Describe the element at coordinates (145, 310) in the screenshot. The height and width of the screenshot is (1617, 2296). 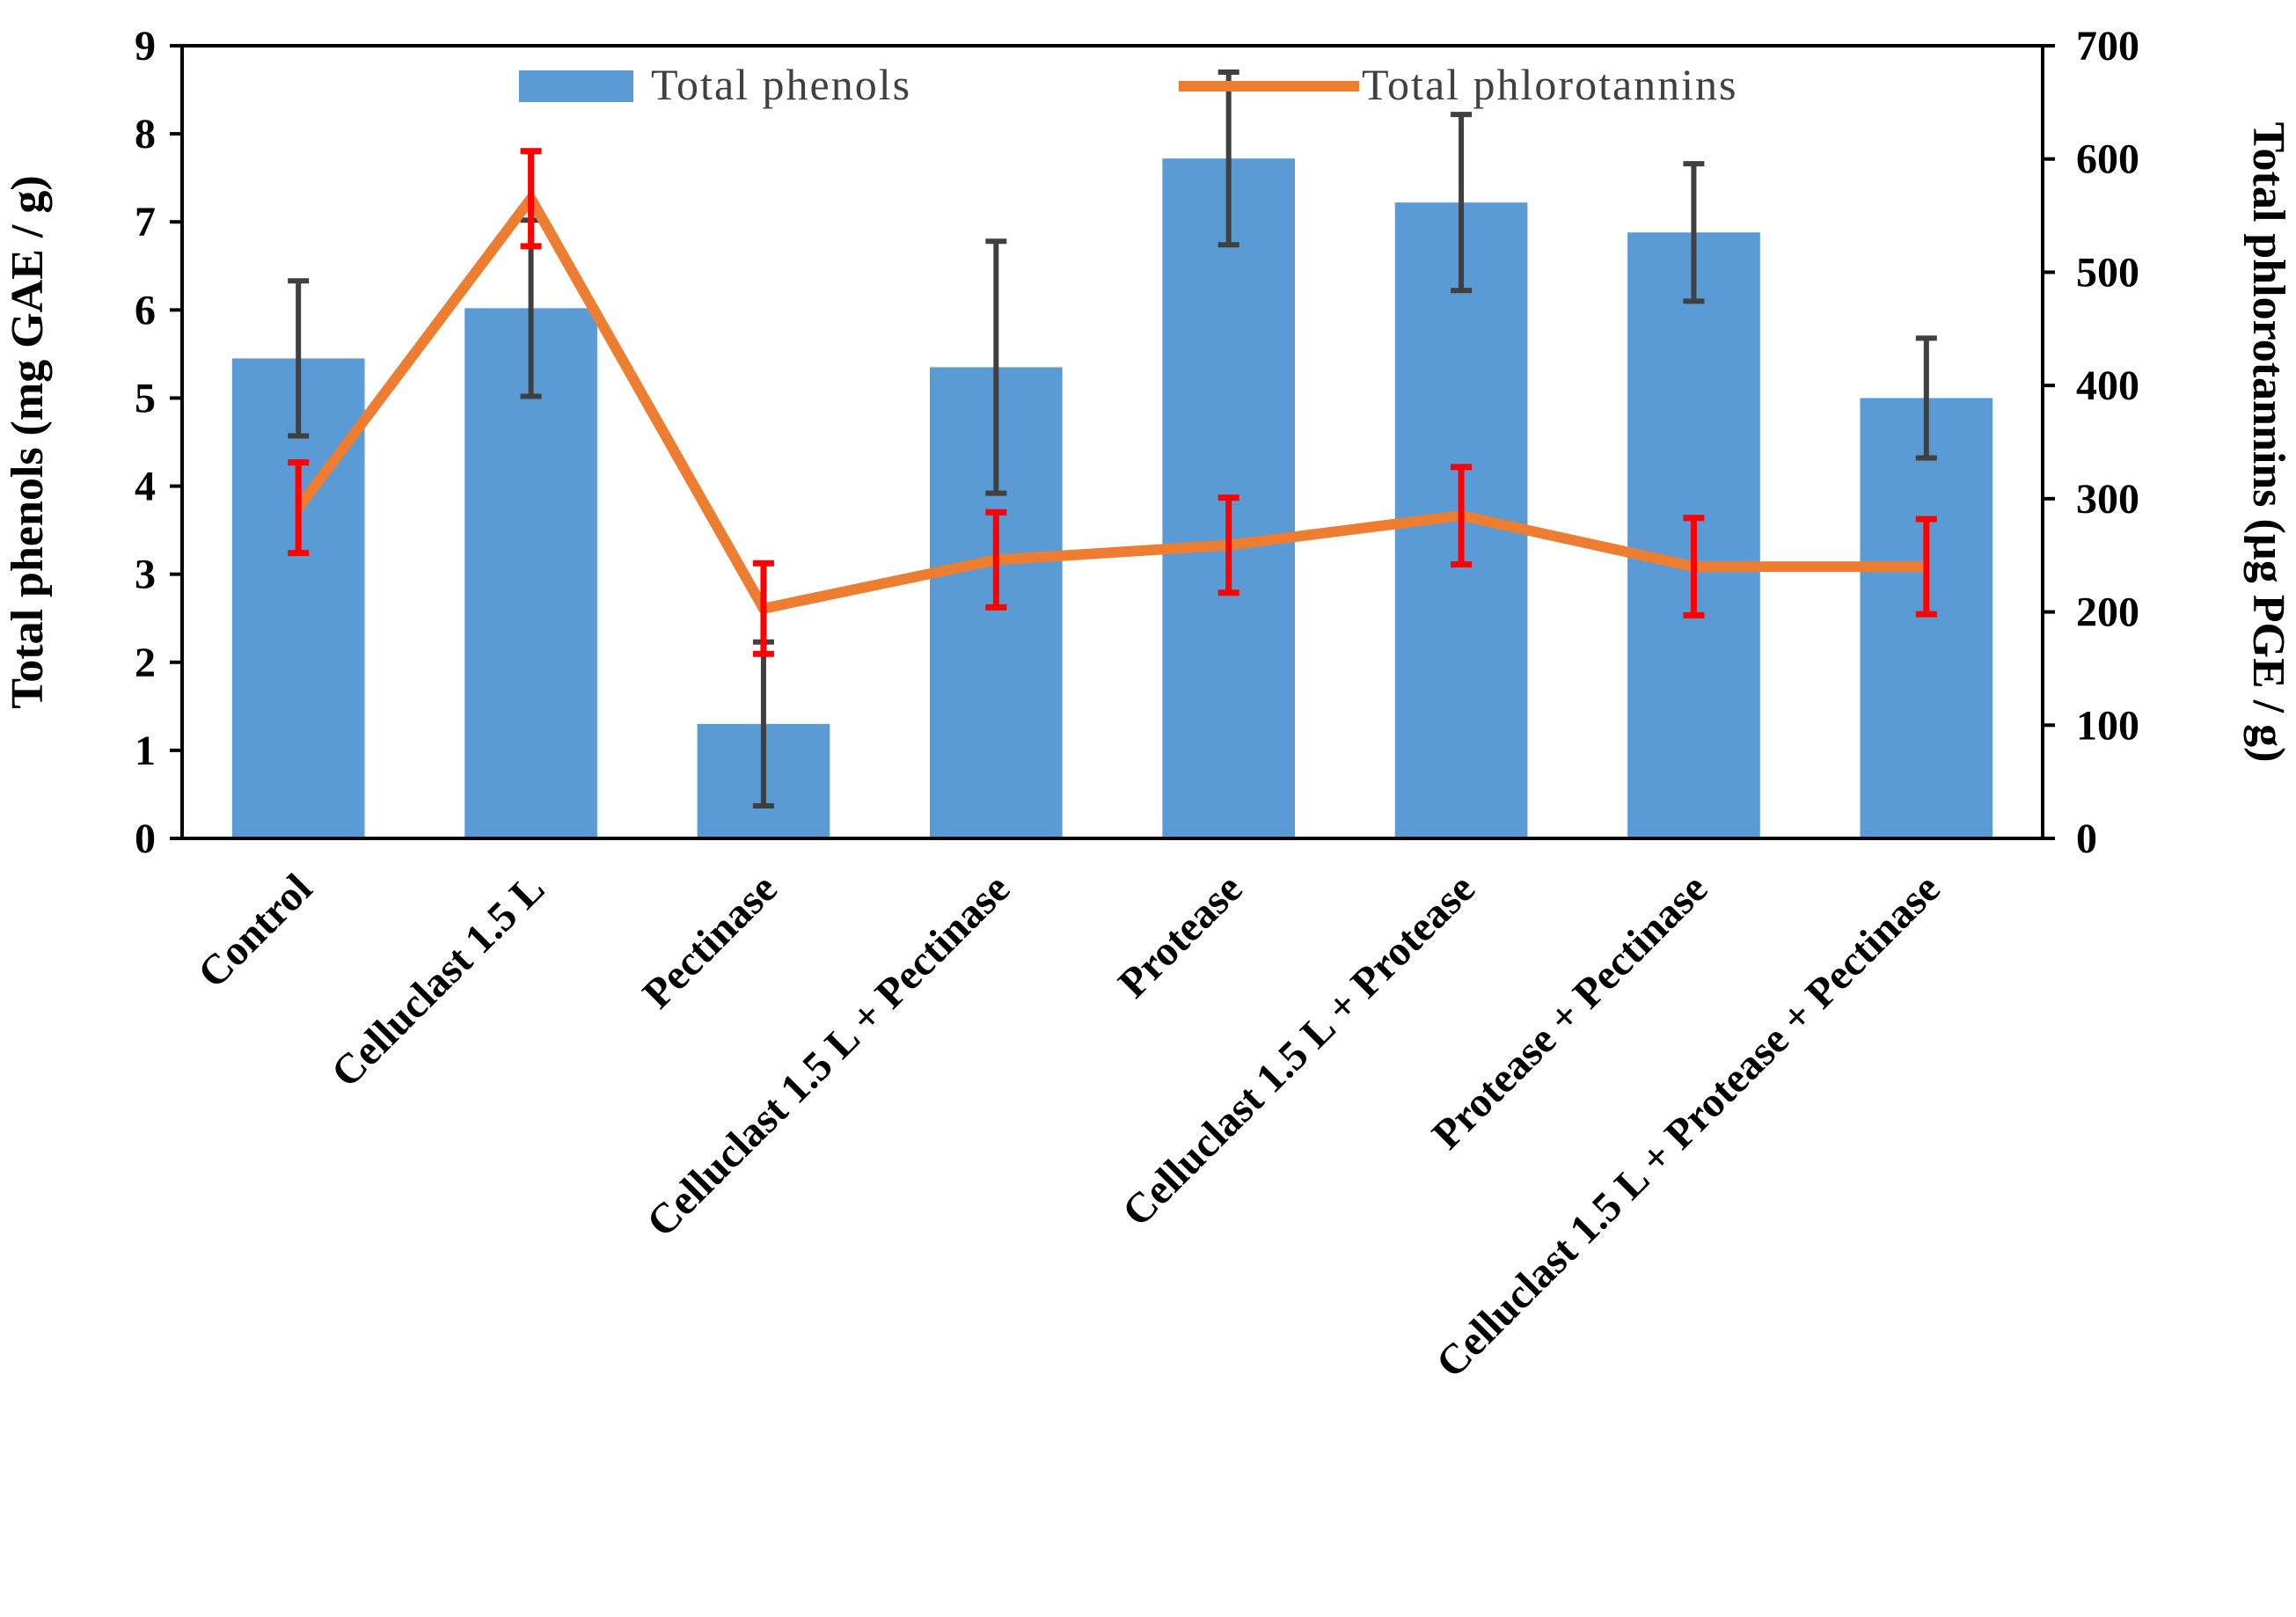
I see `left-tick-label: 6` at that location.